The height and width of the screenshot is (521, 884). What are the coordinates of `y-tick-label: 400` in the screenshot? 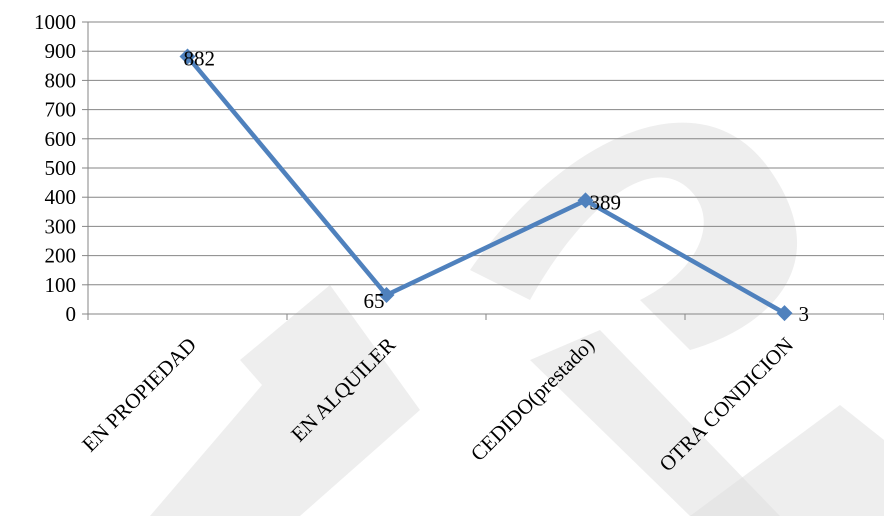 It's located at (61, 197).